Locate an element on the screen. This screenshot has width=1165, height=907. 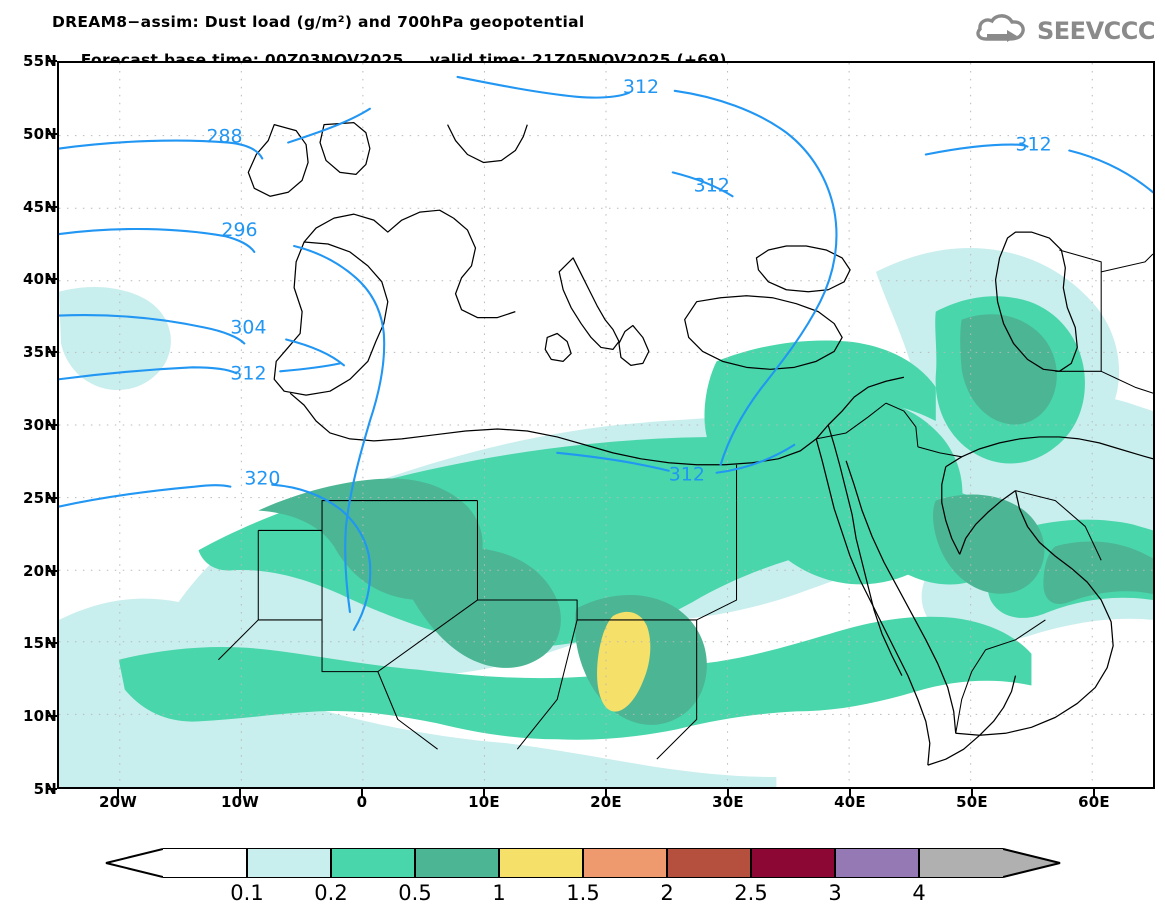
y-tick-label-25N: 25N is located at coordinates (39, 498).